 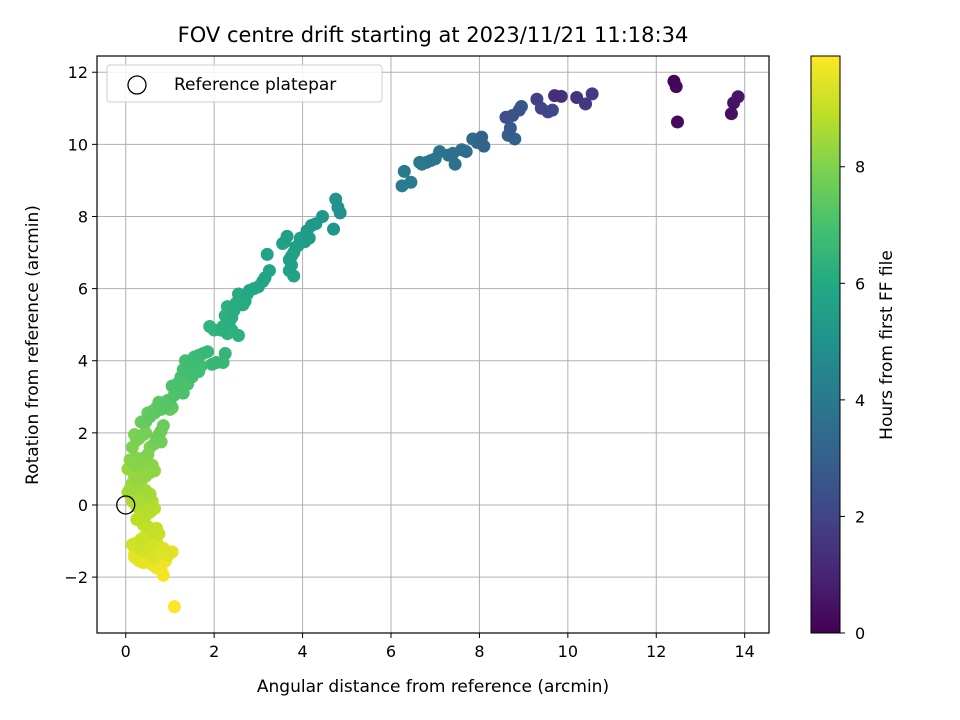 What do you see at coordinates (860, 283) in the screenshot?
I see `colorbar-tick-label: 6` at bounding box center [860, 283].